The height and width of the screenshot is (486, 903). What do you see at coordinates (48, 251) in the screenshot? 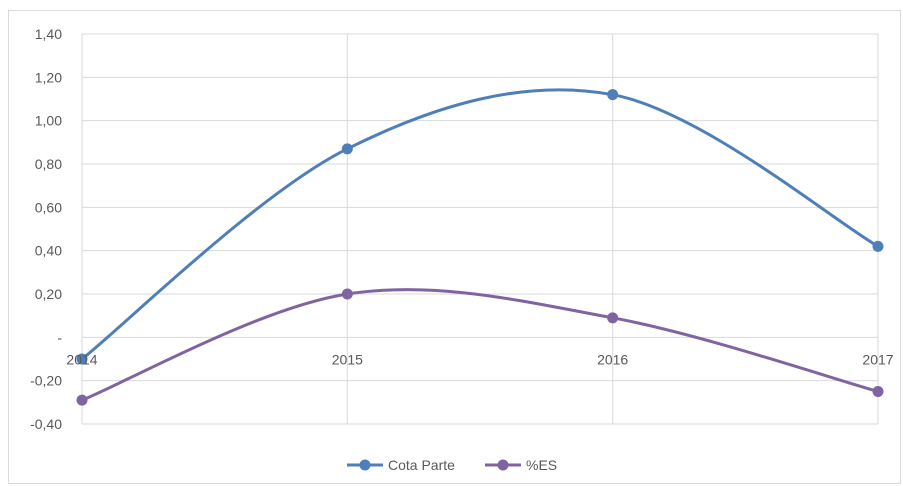
I see `y-tick-label: 0,40` at bounding box center [48, 251].